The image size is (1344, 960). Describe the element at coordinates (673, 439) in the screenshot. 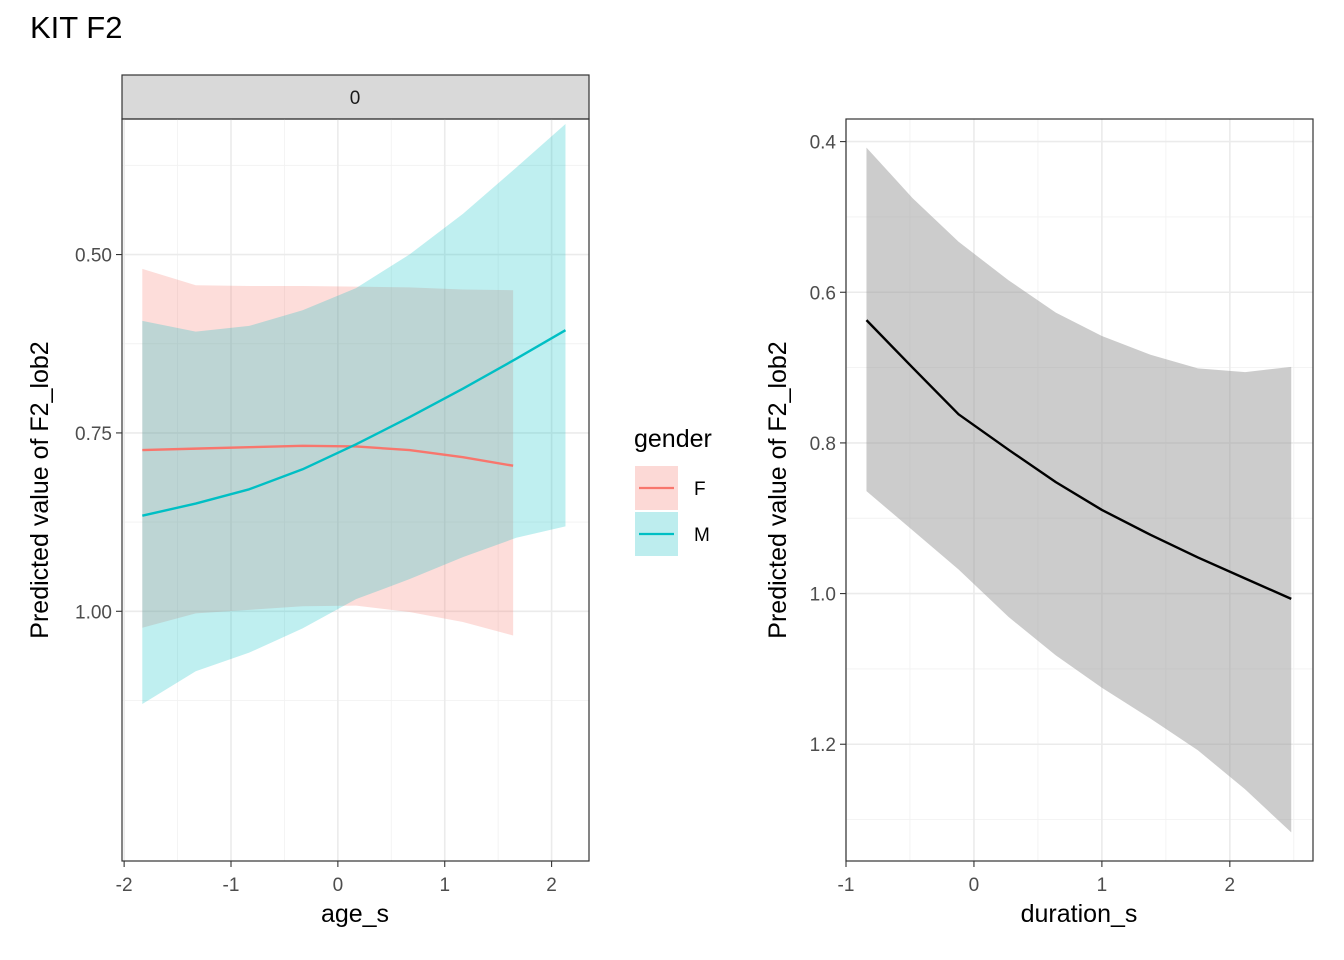

I see `legend-title: gender` at that location.